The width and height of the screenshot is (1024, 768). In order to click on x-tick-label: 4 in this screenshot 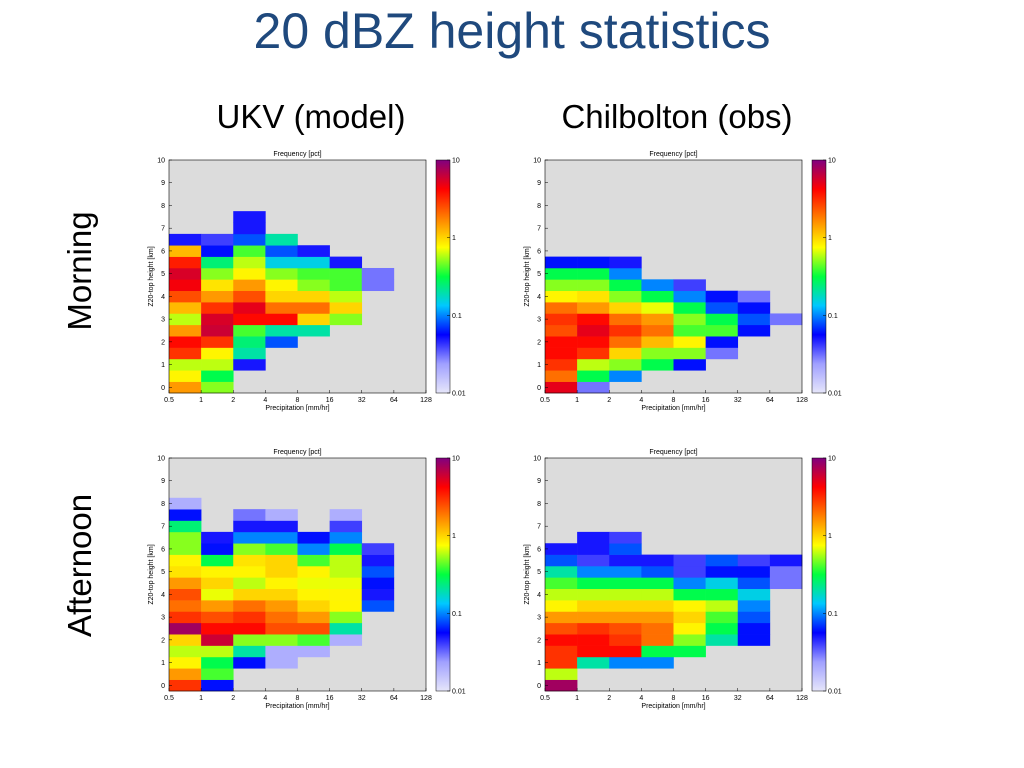, I will do `click(265, 400)`.